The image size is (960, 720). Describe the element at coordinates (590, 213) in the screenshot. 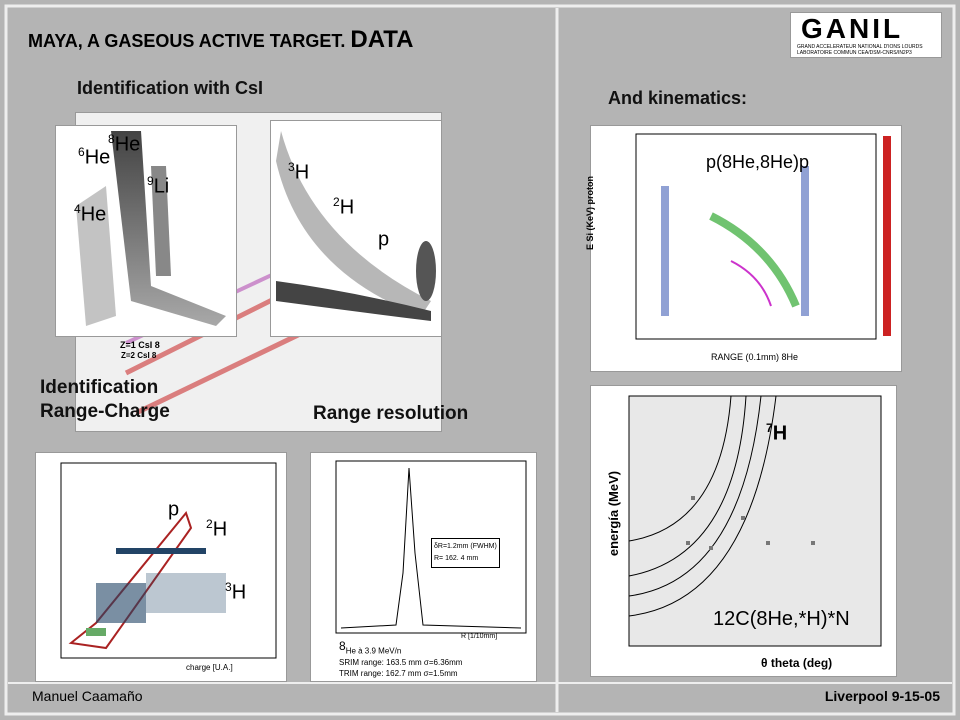

I see `text: E Si (KeV) proton` at that location.